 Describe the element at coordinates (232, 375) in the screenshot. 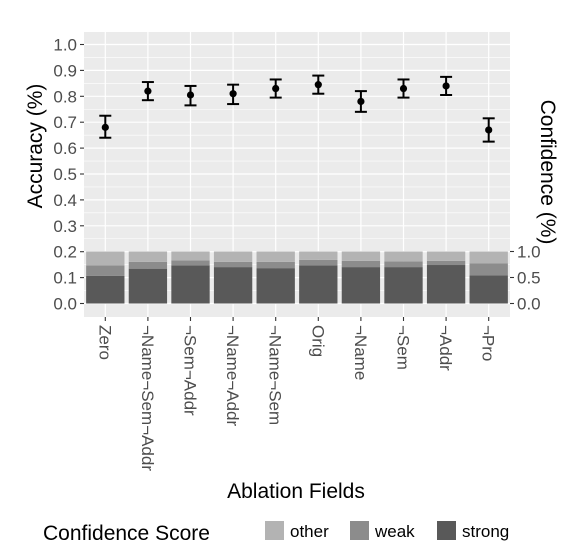

I see `x-tick-label: ¬Name¬Addr` at that location.